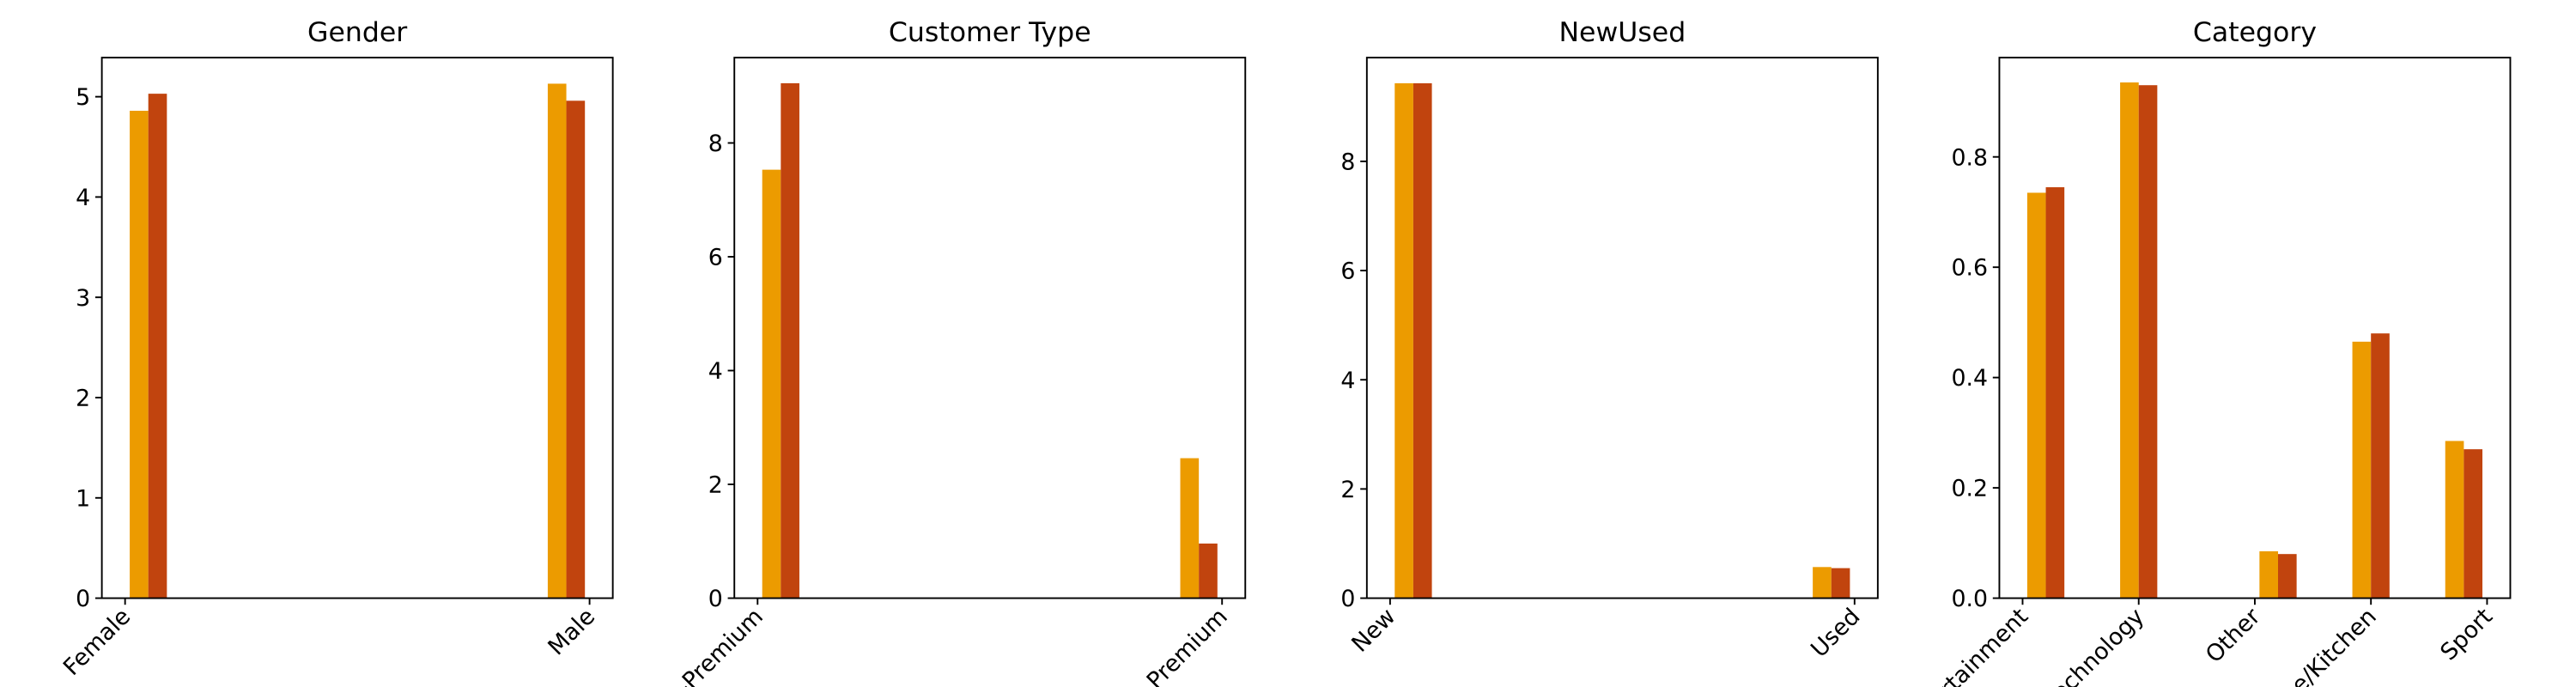 The height and width of the screenshot is (687, 2576). I want to click on x-tick-label: Used, so click(1836, 633).